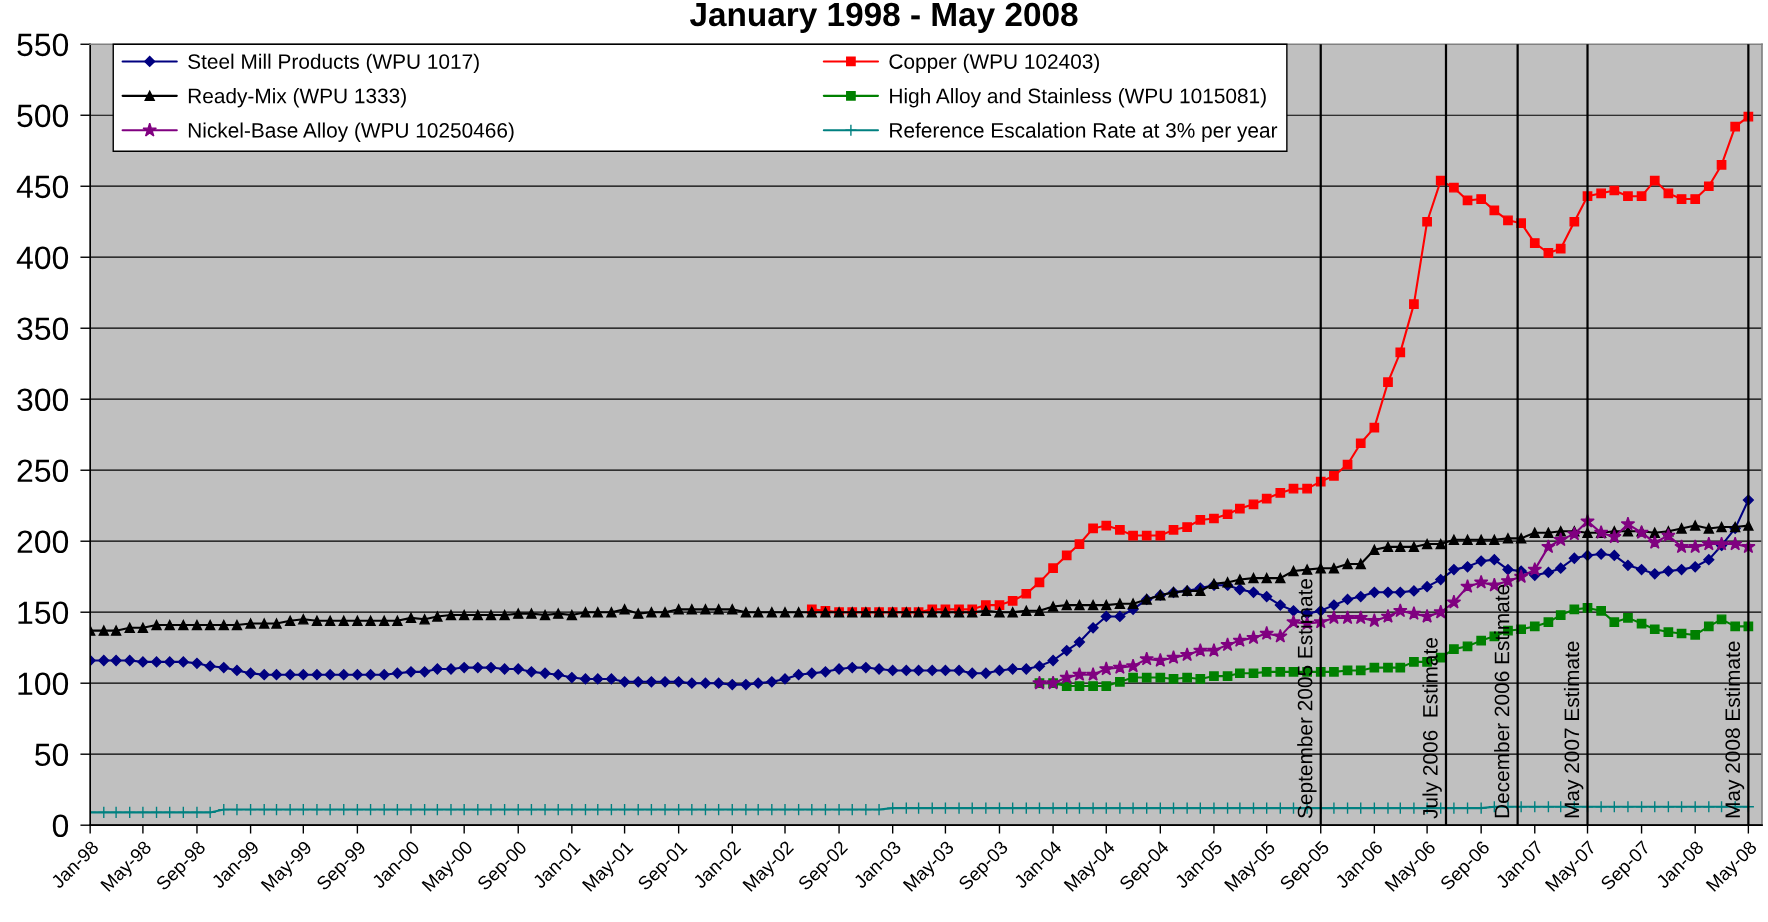 The height and width of the screenshot is (922, 1768). What do you see at coordinates (43, 400) in the screenshot?
I see `y-tick-label: 300` at bounding box center [43, 400].